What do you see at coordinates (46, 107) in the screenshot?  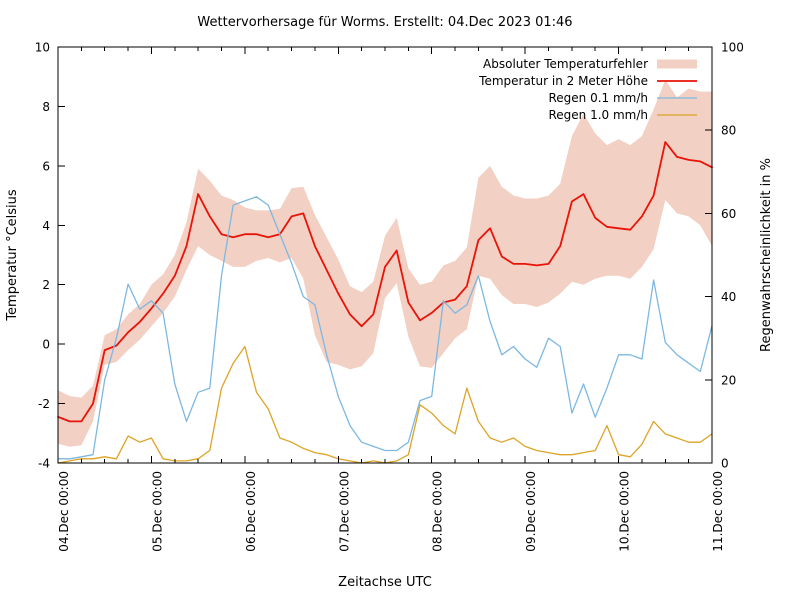 I see `y-tick-label-left: 8` at bounding box center [46, 107].